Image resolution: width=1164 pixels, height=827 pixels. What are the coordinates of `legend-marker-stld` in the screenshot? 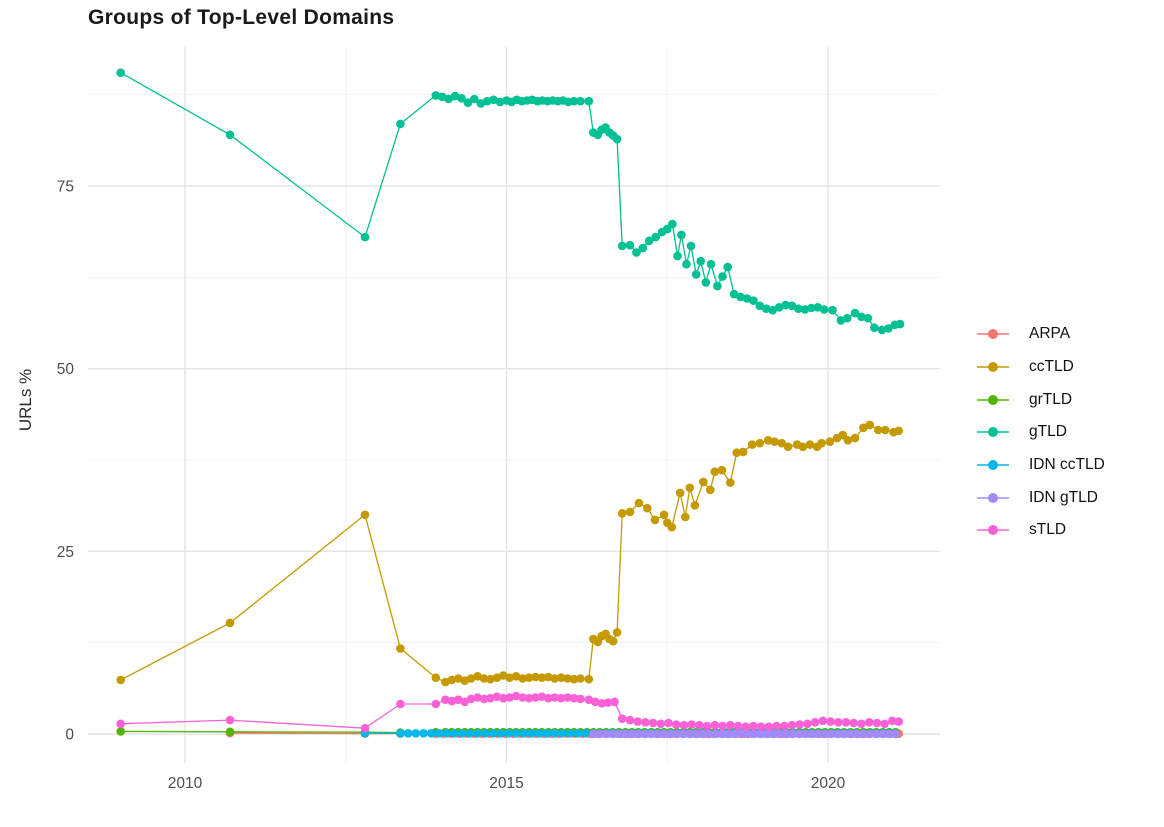 It's located at (993, 530).